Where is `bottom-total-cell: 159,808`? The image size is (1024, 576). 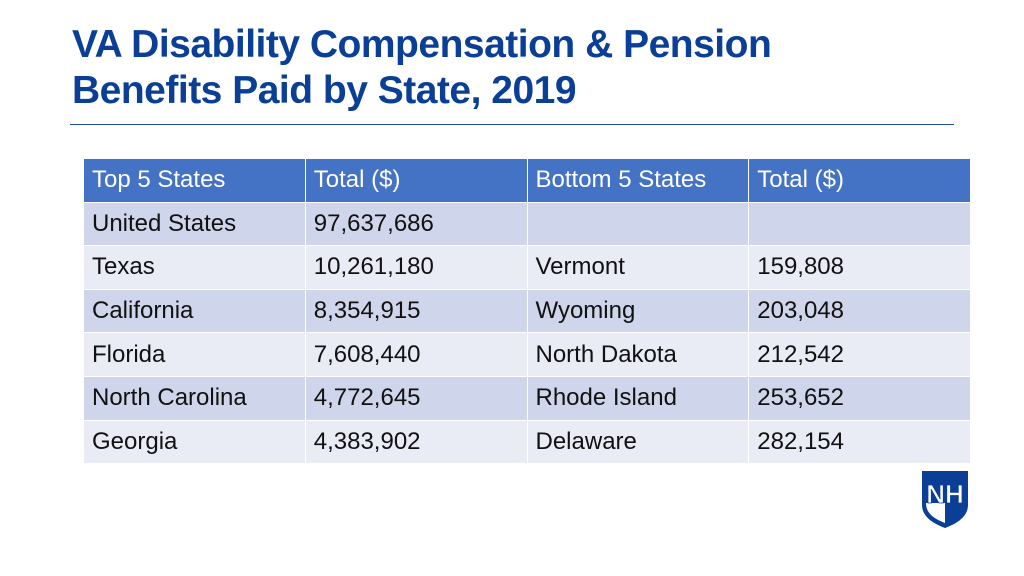
bottom-total-cell: 159,808 is located at coordinates (859, 267).